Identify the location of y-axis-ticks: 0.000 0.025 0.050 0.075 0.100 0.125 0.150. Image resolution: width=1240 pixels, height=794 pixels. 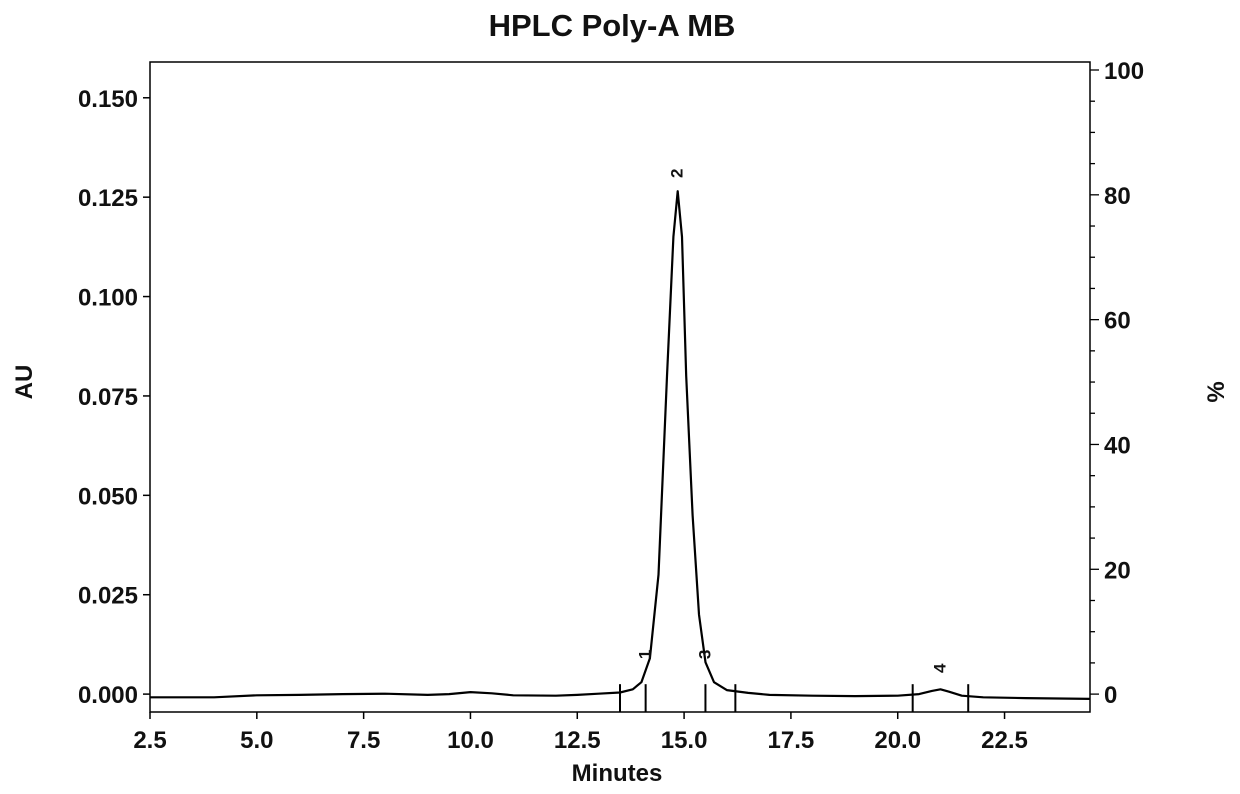
(114, 397).